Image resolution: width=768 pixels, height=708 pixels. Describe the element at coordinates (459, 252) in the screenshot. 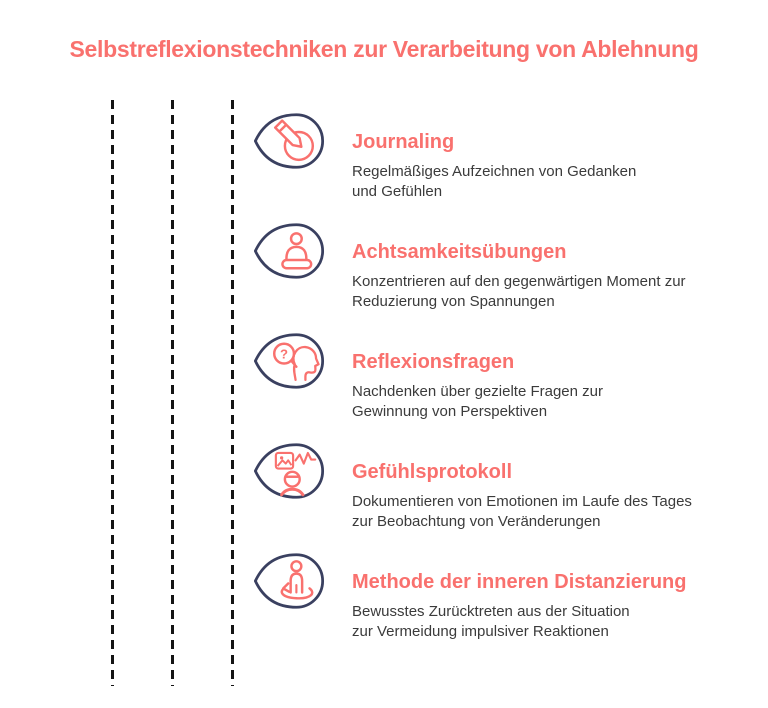

I see `technique-title: Achtsamkeitsübungen` at that location.